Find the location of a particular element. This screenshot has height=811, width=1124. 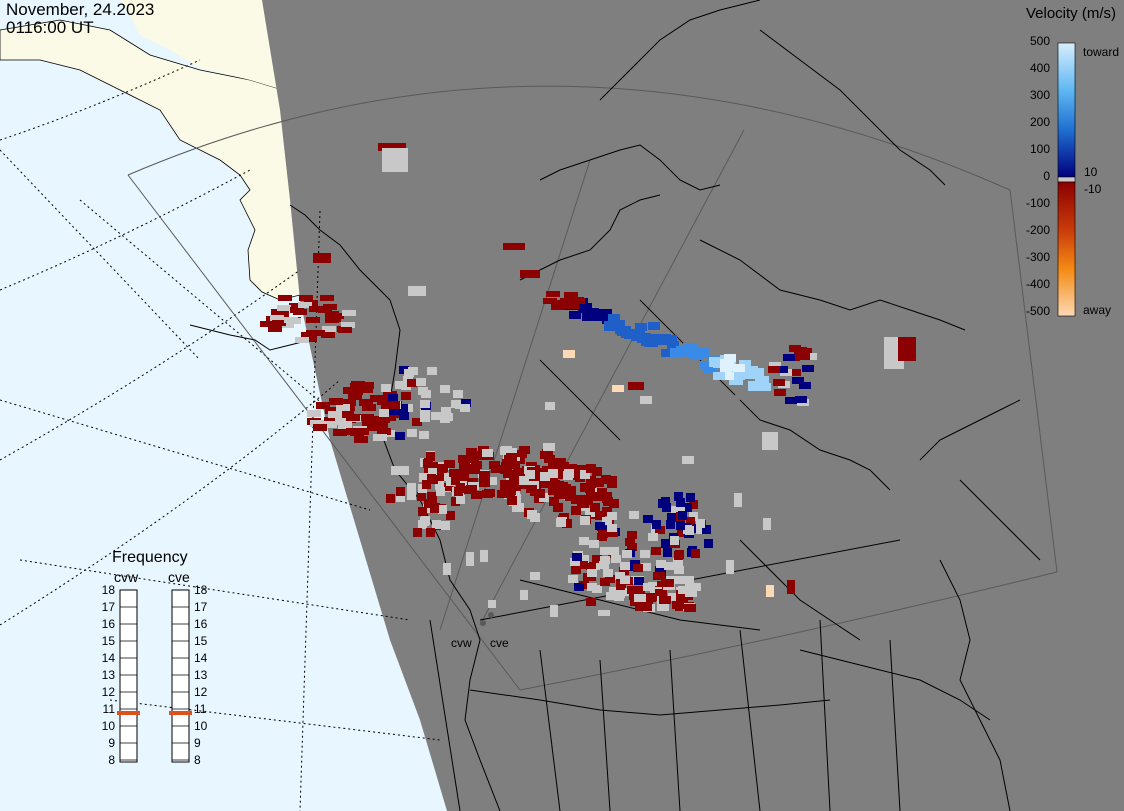

velocity-tick-label: -300 is located at coordinates (1037, 257).